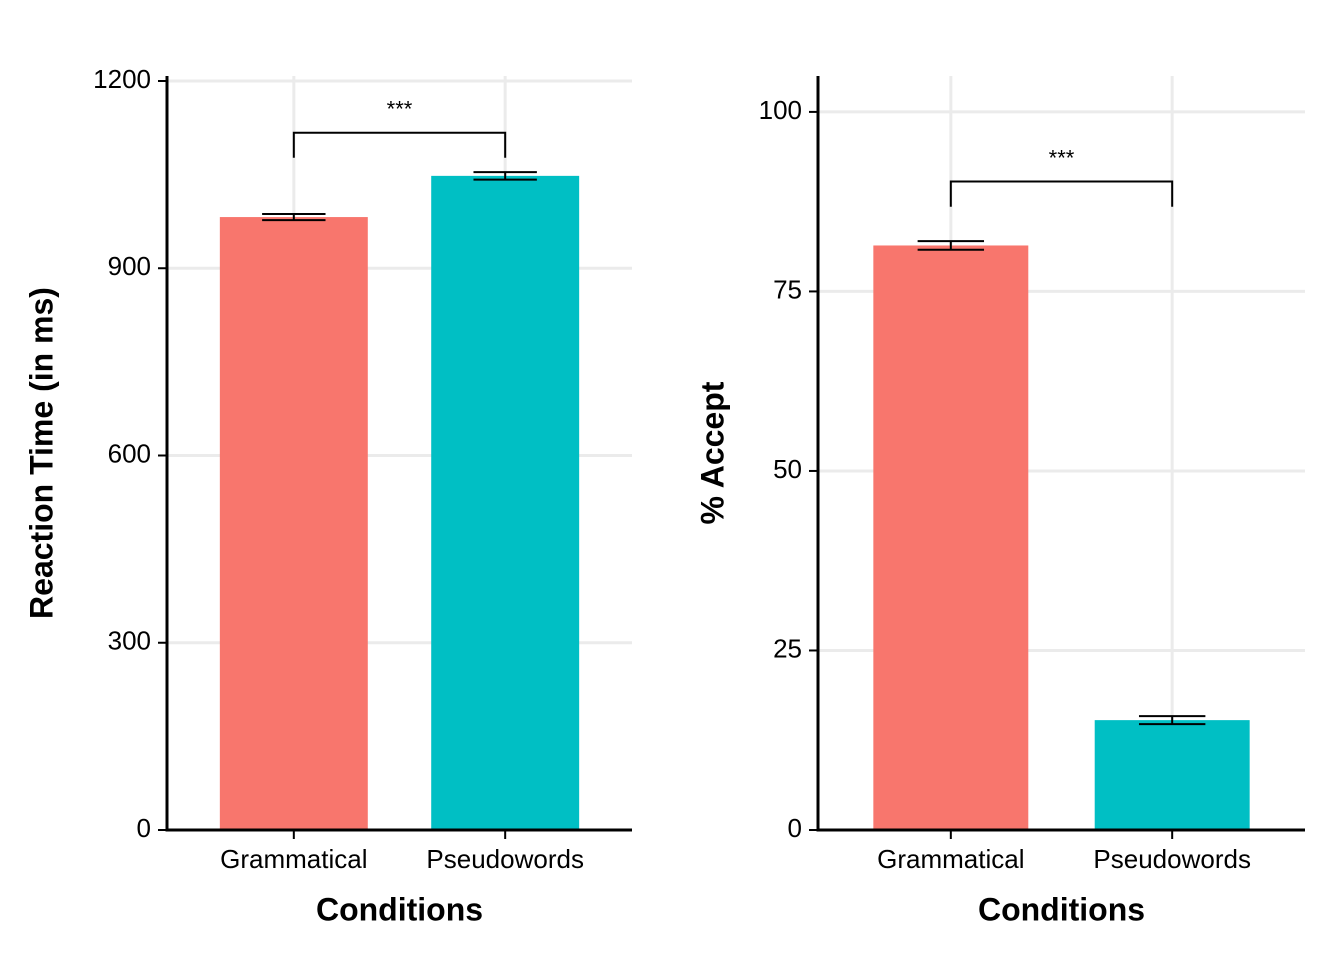 This screenshot has height=965, width=1344. Describe the element at coordinates (129, 453) in the screenshot. I see `y-tick-label: 600` at that location.